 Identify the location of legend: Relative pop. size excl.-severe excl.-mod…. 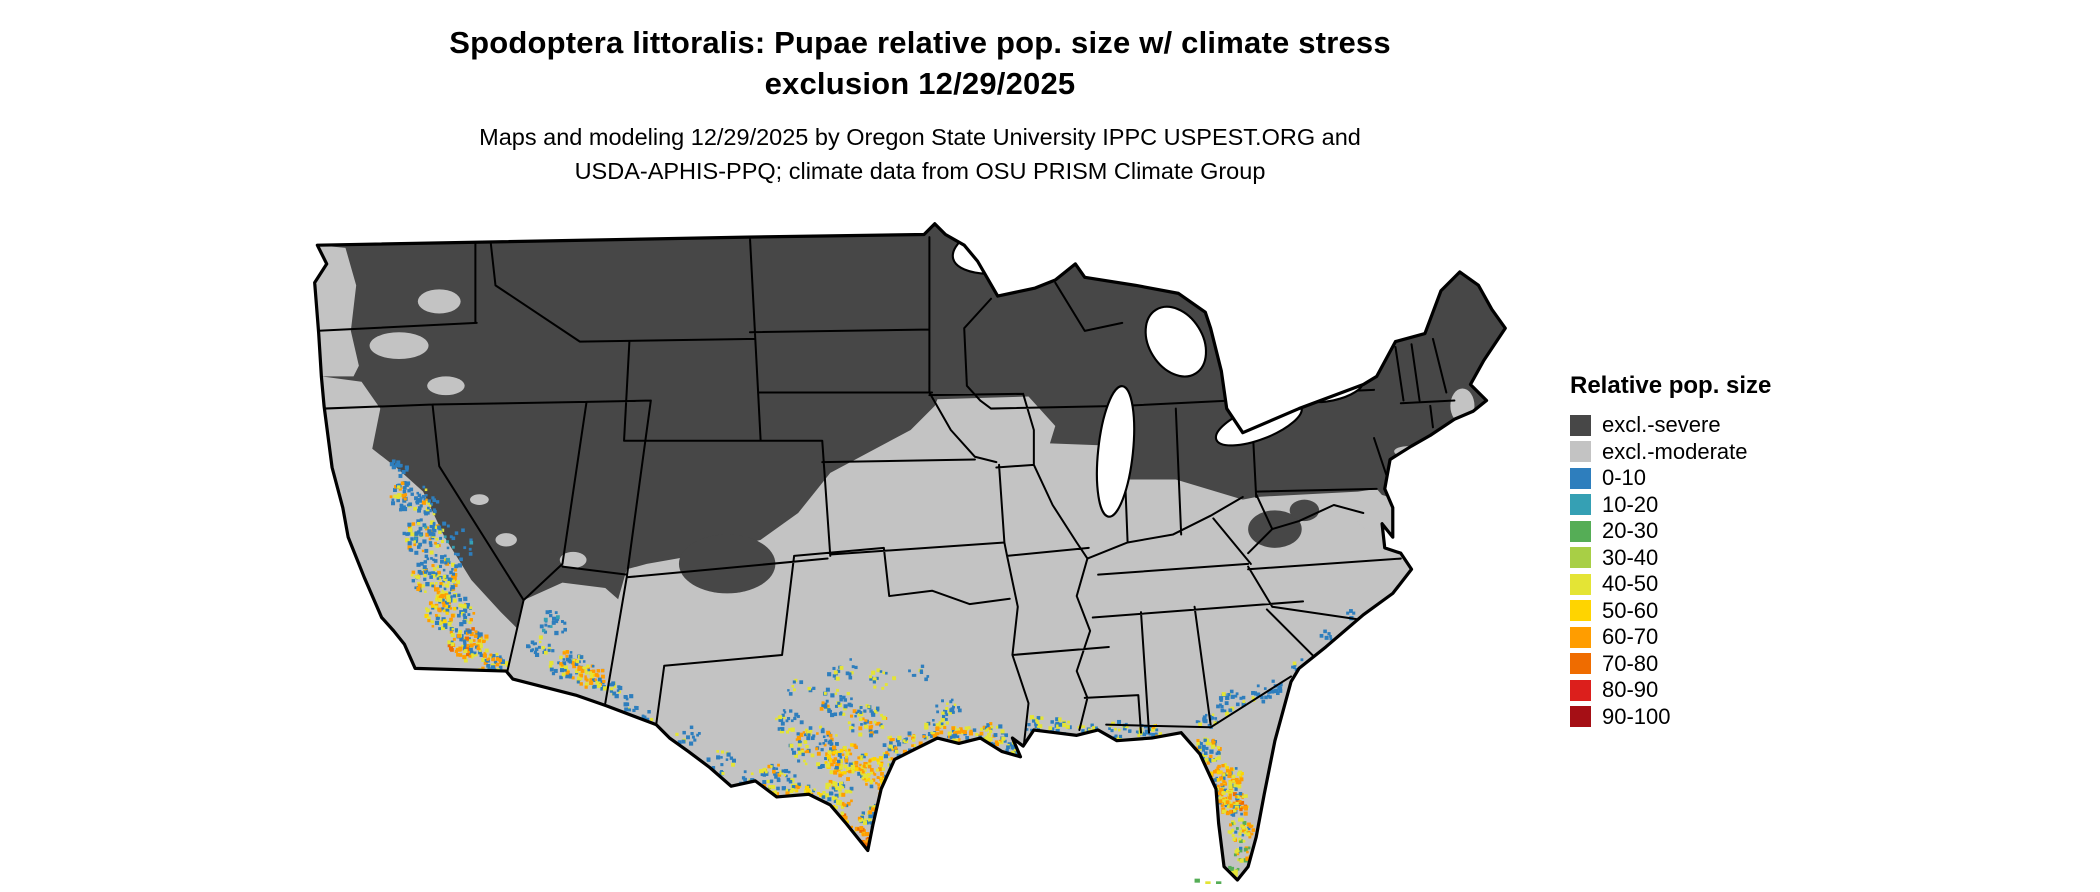
(1700, 550).